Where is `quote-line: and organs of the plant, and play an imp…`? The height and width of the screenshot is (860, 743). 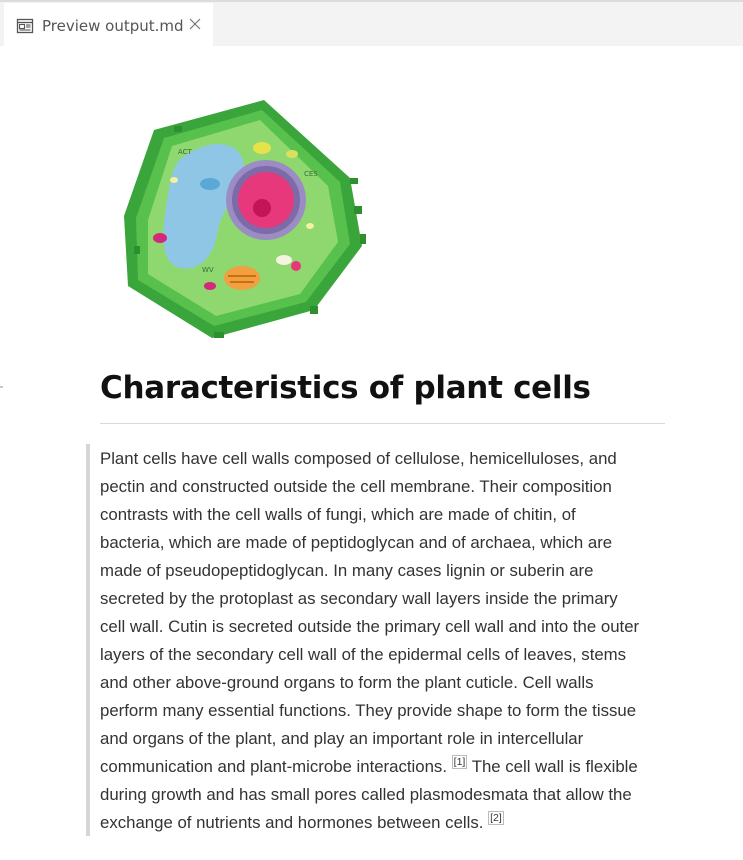
quote-line: and organs of the plant, and play an imp… is located at coordinates (342, 738).